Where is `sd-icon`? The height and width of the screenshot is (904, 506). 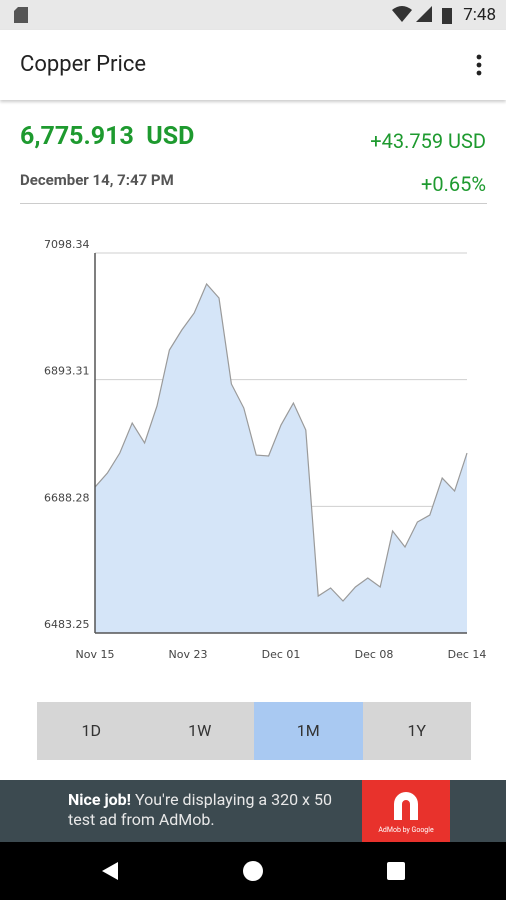 sd-icon is located at coordinates (21, 15).